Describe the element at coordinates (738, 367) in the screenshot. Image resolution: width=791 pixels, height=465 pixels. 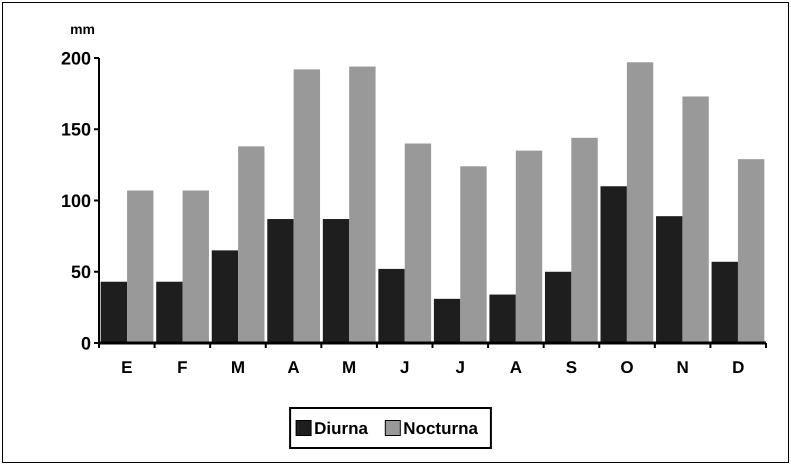
I see `x-tick-label: D` at that location.